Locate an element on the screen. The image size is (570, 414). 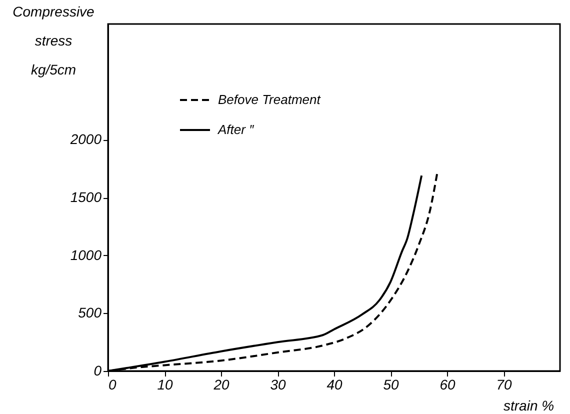
x-tick-label: 60 is located at coordinates (448, 384).